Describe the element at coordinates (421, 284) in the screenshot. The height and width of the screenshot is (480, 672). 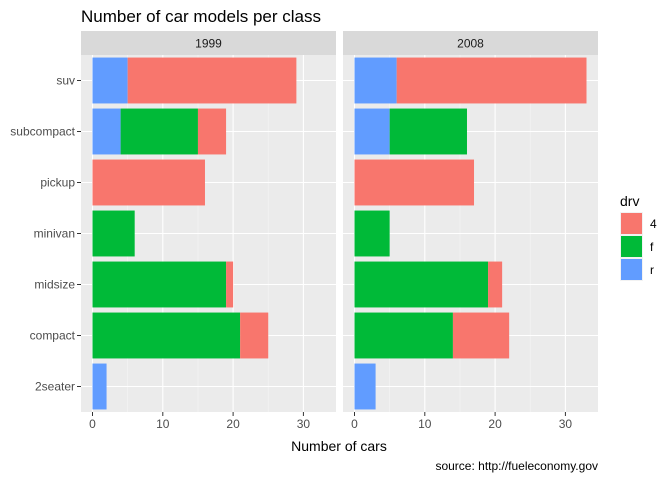
I see `bar-2008-midsize-f` at that location.